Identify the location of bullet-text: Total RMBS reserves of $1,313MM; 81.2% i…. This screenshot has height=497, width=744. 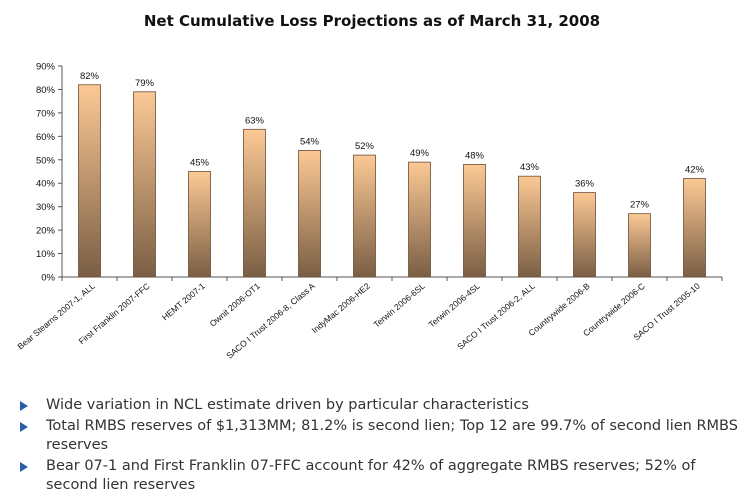
(392, 435).